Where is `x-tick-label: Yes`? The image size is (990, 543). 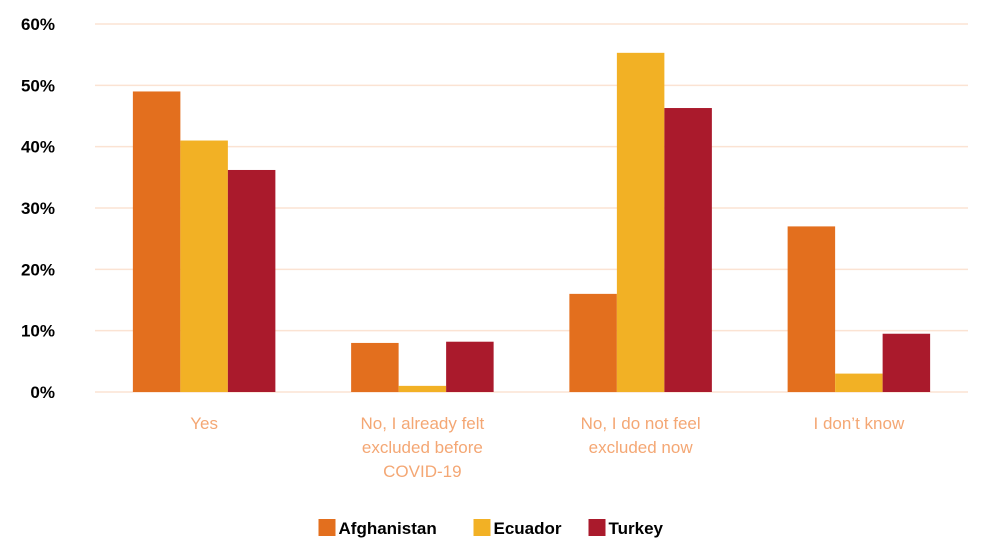 x-tick-label: Yes is located at coordinates (204, 423).